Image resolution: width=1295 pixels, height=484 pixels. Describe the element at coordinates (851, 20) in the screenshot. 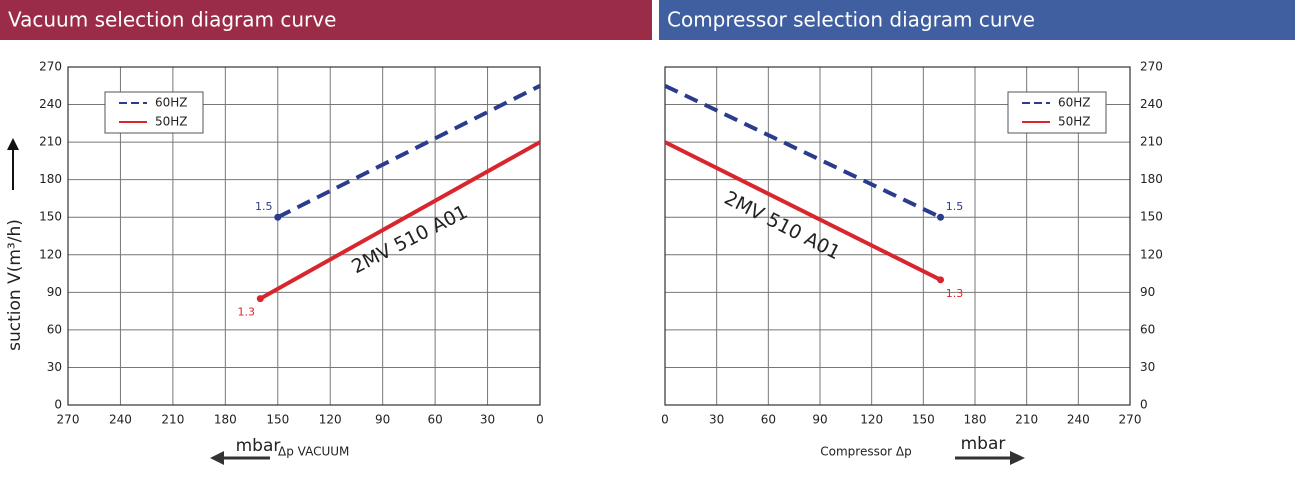

I see `chart-title: Compressor selection diagram curve` at that location.